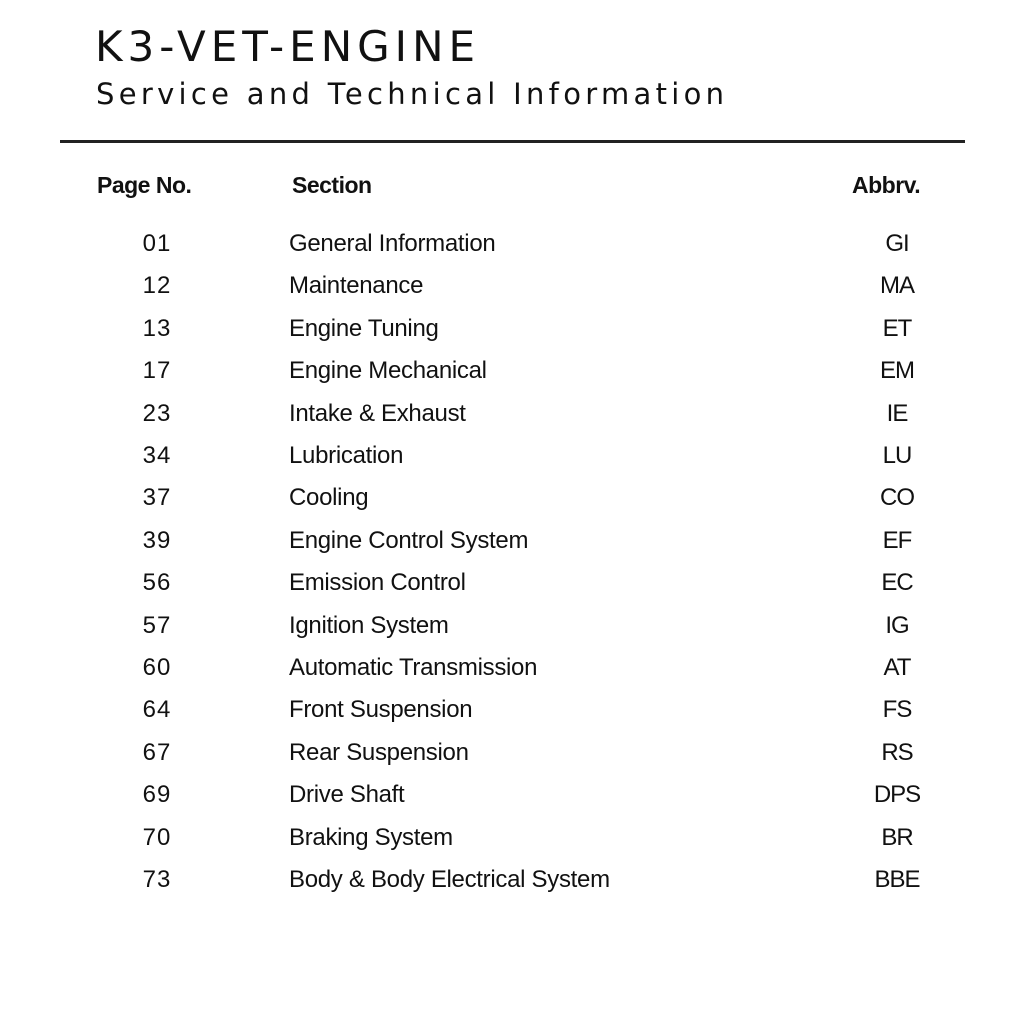 Image resolution: width=1024 pixels, height=1024 pixels. Describe the element at coordinates (157, 710) in the screenshot. I see `page-number: 64` at that location.